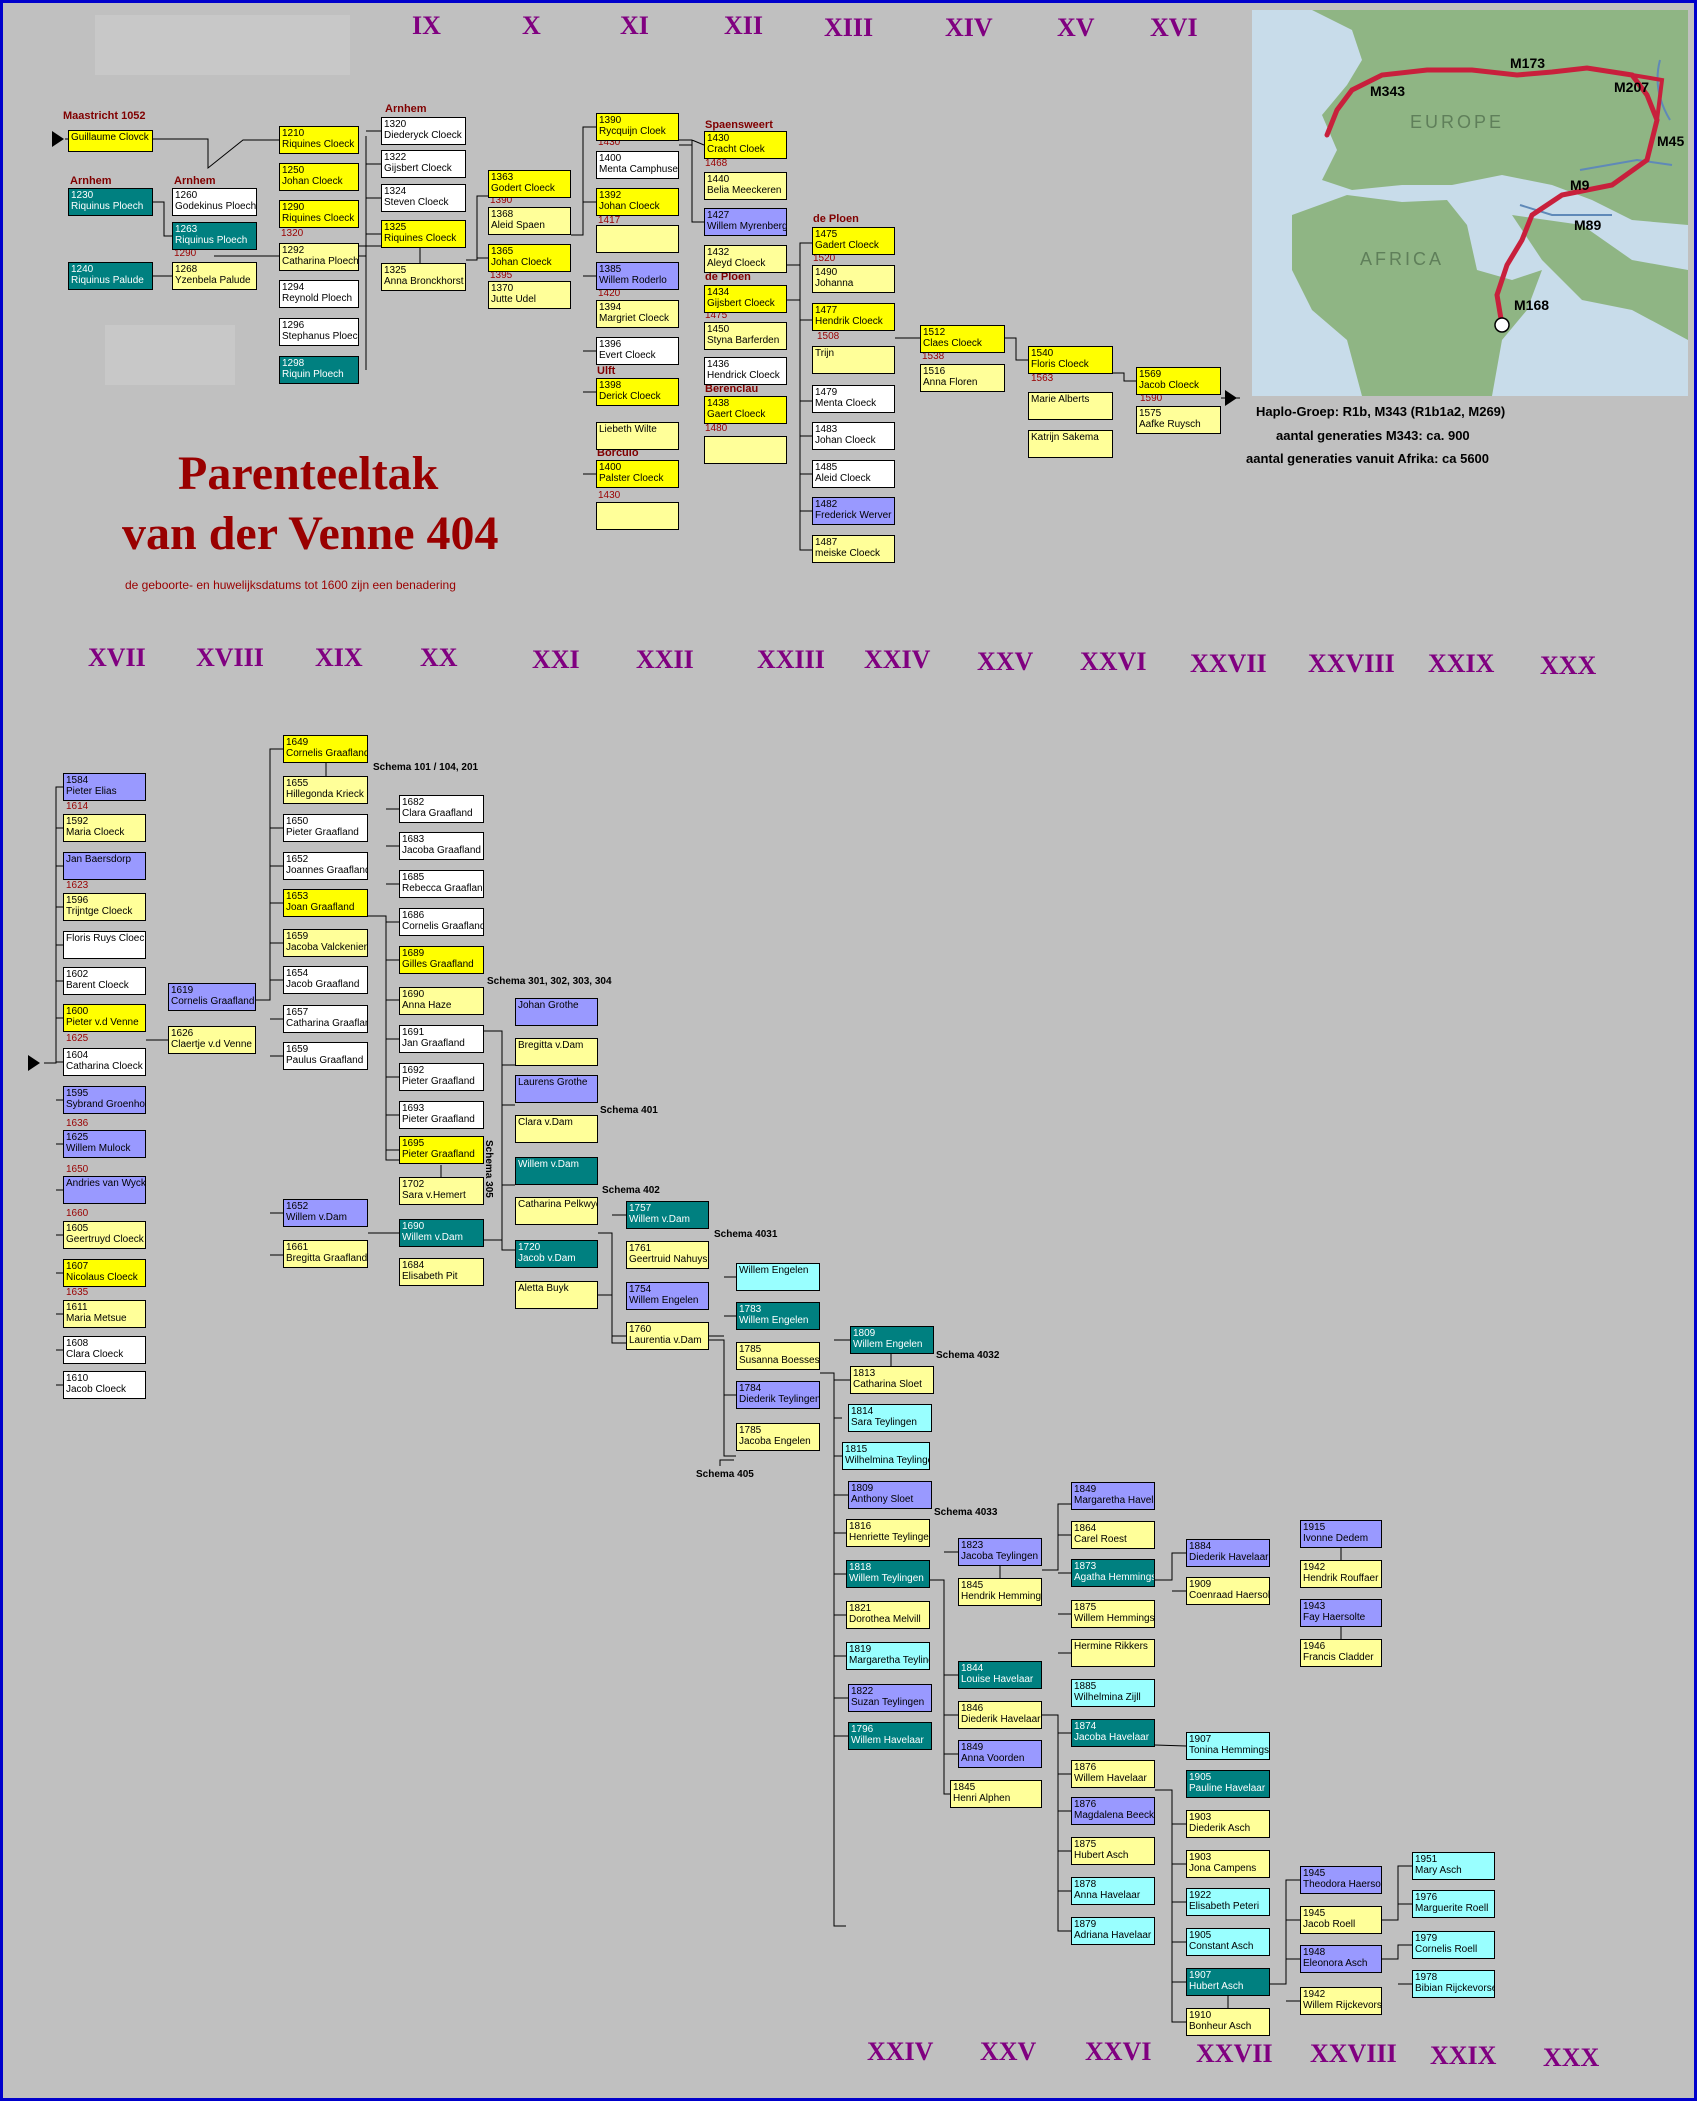  What do you see at coordinates (853, 436) in the screenshot?
I see `person-box: 1483 Johan Cloeck` at bounding box center [853, 436].